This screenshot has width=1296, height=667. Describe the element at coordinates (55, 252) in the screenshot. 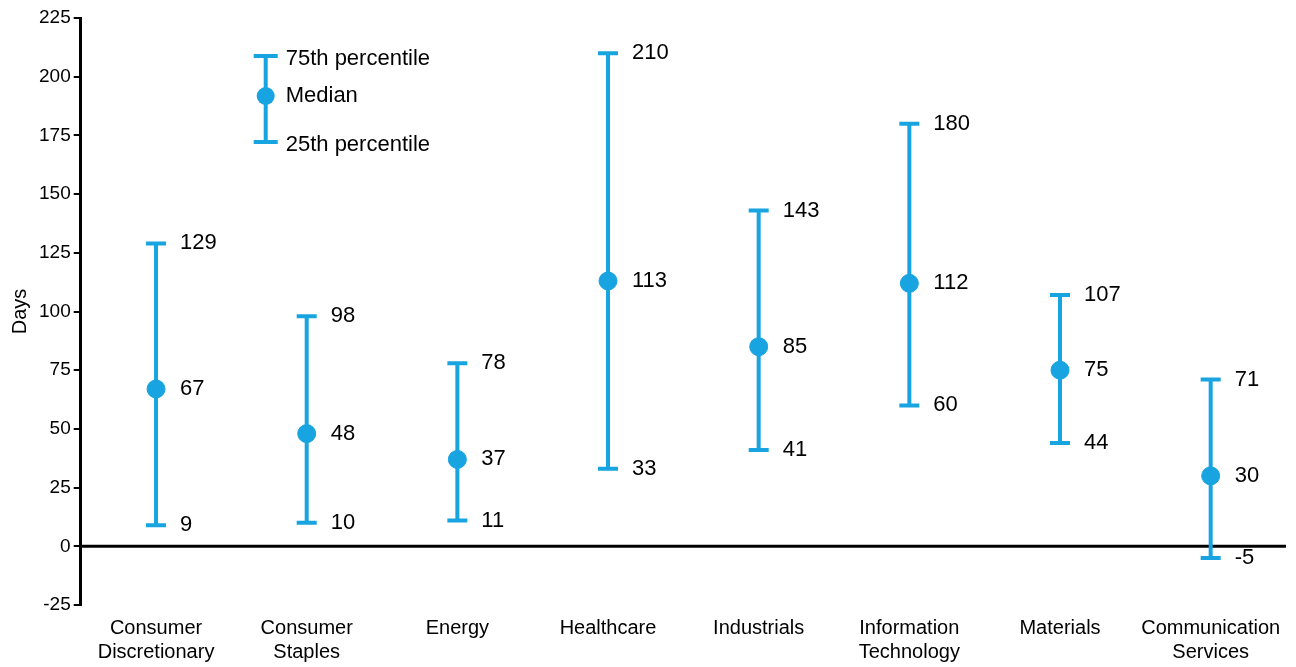

I see `y-tick-label: 125` at that location.